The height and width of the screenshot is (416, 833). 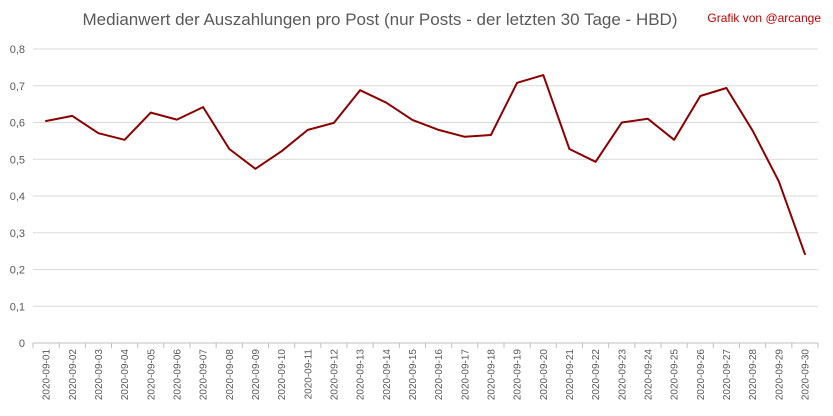 I want to click on x-tick-label: 2020-09-14, so click(x=387, y=375).